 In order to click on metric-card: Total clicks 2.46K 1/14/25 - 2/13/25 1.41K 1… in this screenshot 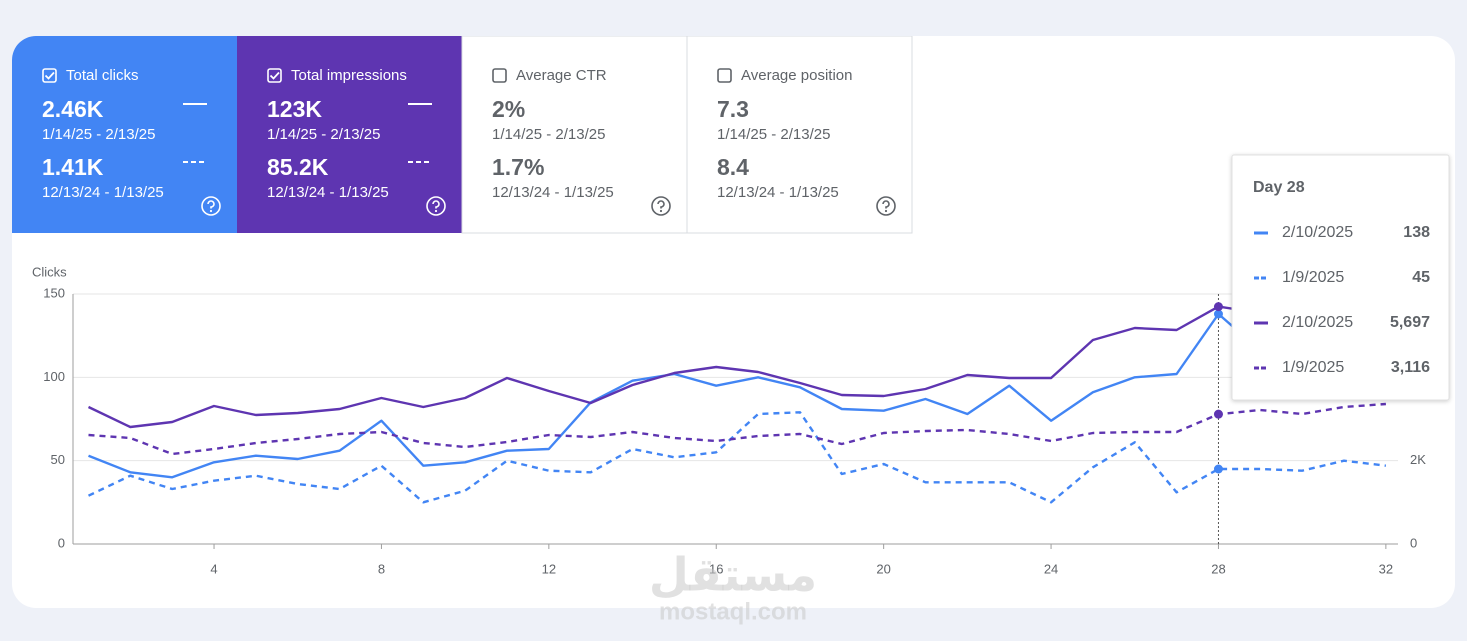, I will do `click(124, 134)`.